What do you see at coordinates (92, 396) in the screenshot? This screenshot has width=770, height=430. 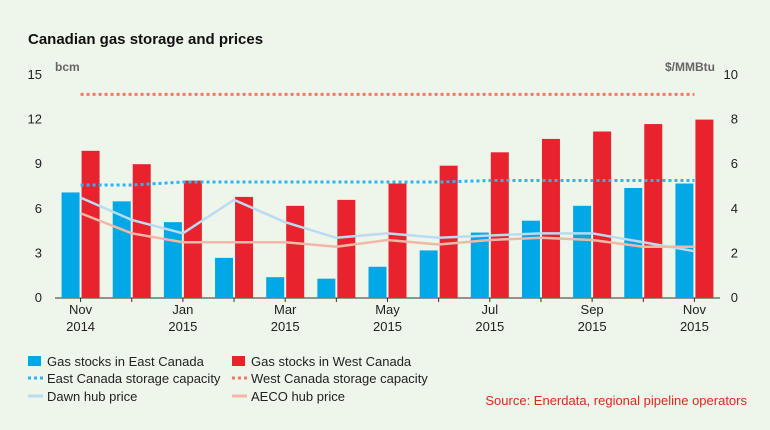 I see `legend-label: Dawn hub price` at bounding box center [92, 396].